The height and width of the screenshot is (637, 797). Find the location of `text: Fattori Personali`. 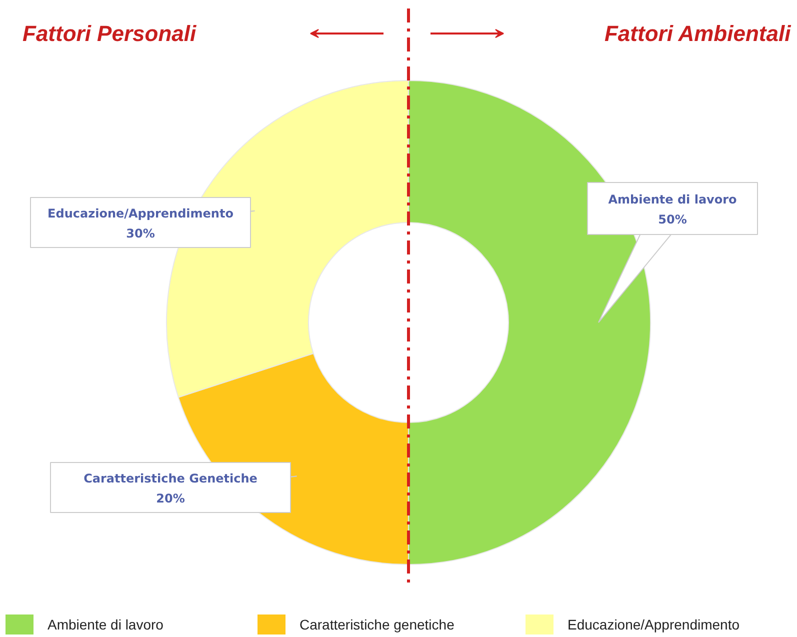

text: Fattori Personali is located at coordinates (109, 33).